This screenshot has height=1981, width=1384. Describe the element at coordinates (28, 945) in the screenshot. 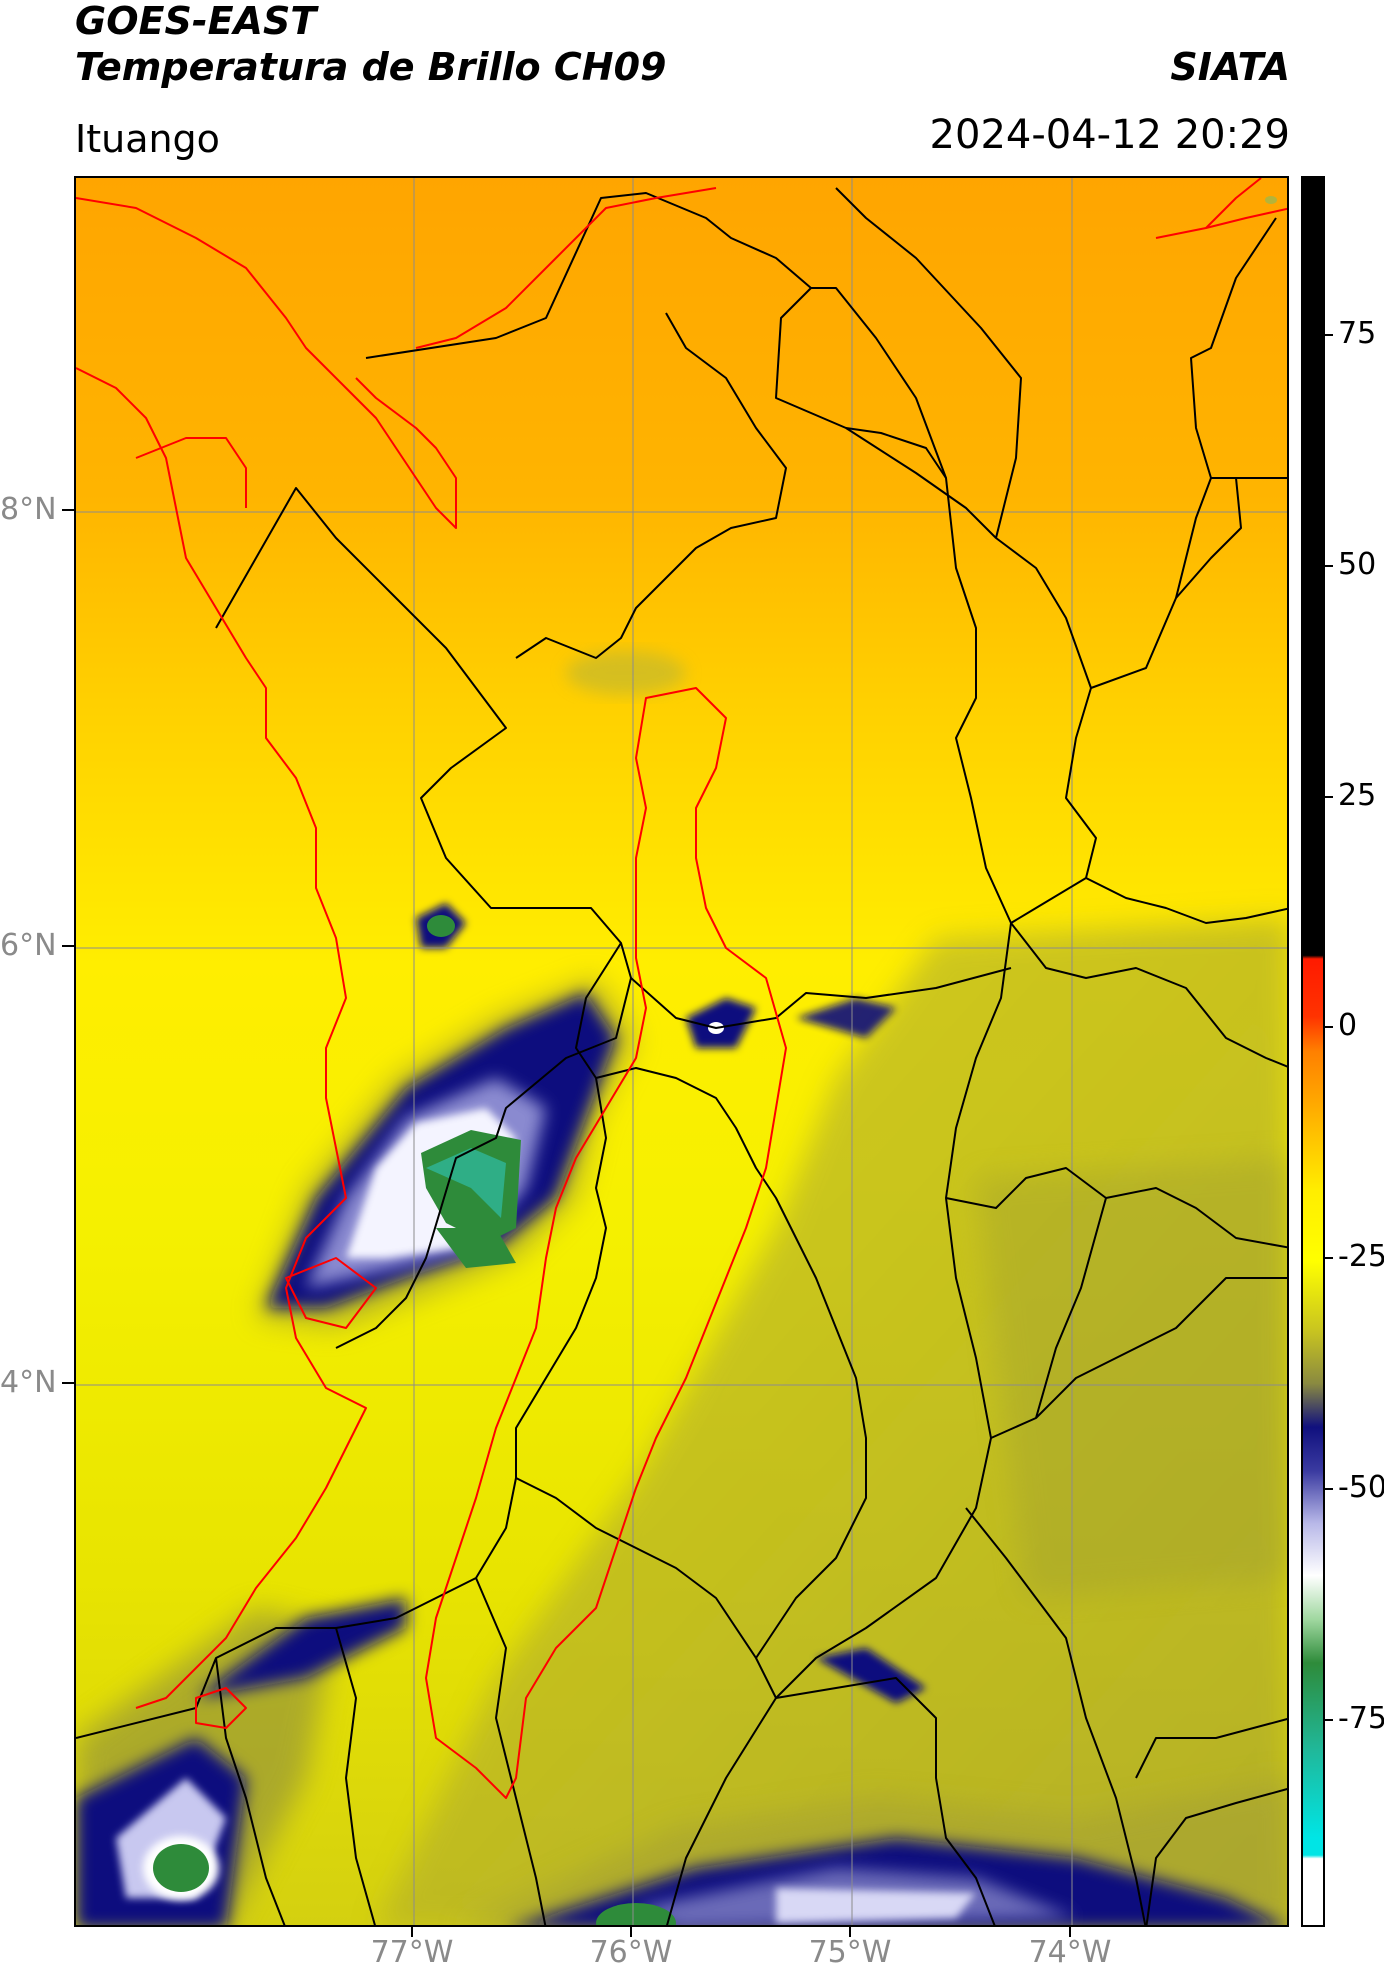

I see `lat-label-6n: 6°N` at that location.